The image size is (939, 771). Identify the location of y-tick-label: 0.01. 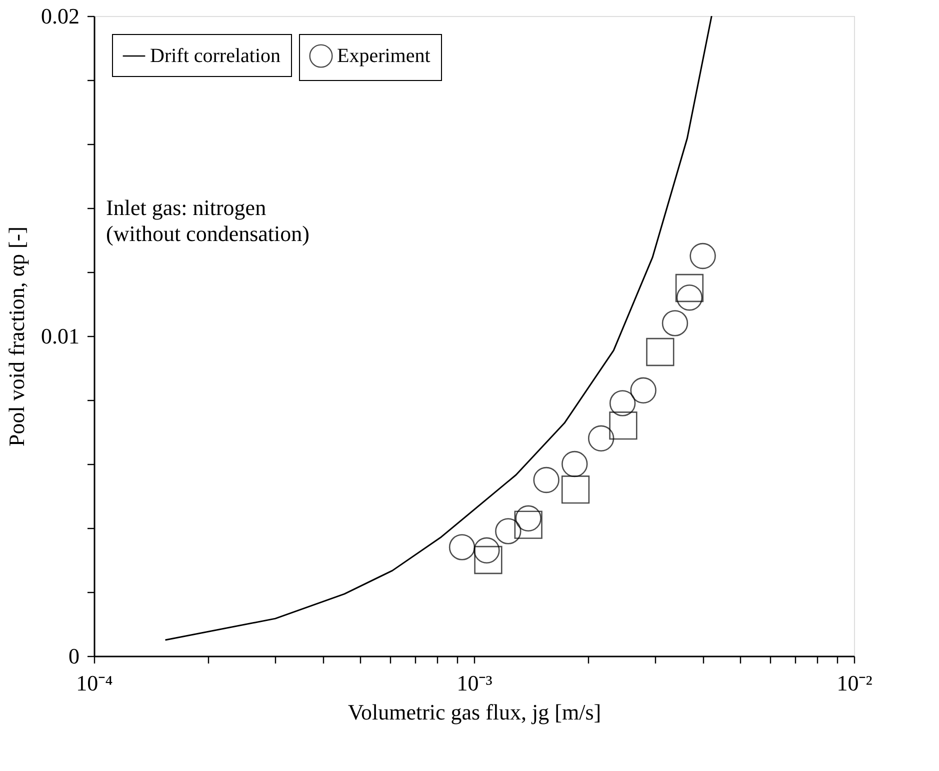
(60, 336).